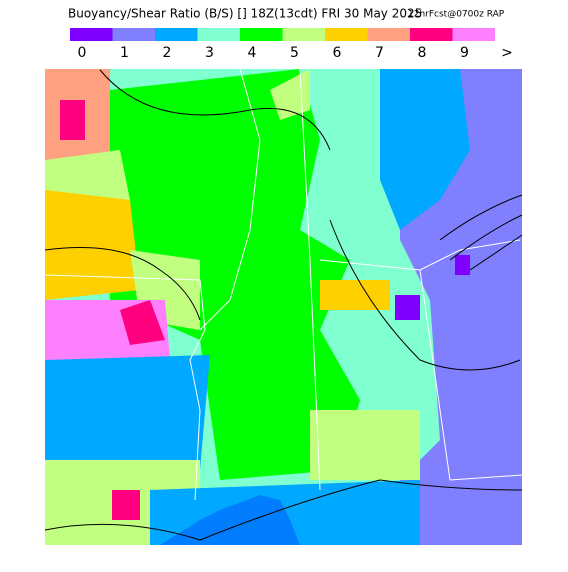 This screenshot has height=572, width=568. I want to click on legend-label: 2, so click(167, 53).